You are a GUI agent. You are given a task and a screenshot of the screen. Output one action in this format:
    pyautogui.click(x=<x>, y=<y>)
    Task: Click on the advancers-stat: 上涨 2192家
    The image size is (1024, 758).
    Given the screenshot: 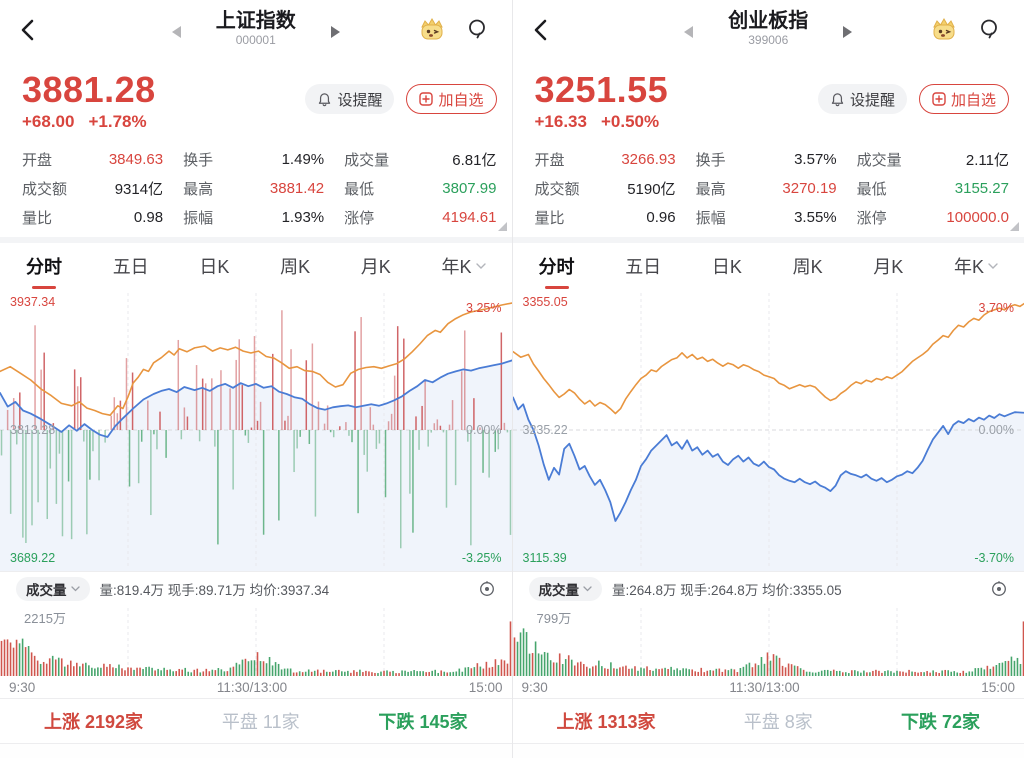 What is the action you would take?
    pyautogui.click(x=93, y=721)
    